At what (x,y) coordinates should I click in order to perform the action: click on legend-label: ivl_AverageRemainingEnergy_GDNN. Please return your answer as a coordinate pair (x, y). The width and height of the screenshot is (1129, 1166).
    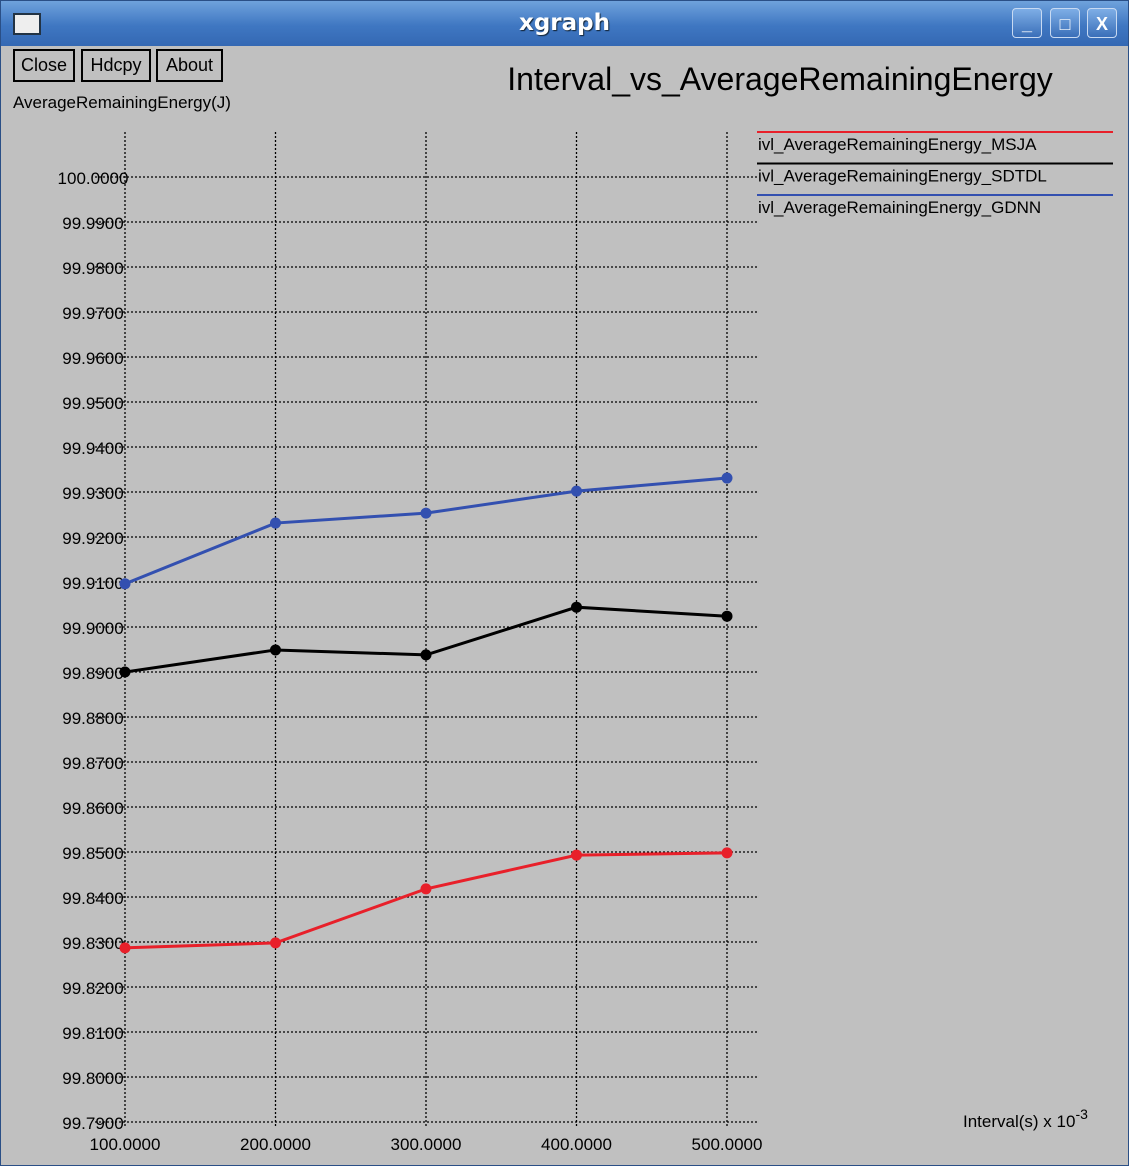
    Looking at the image, I should click on (899, 207).